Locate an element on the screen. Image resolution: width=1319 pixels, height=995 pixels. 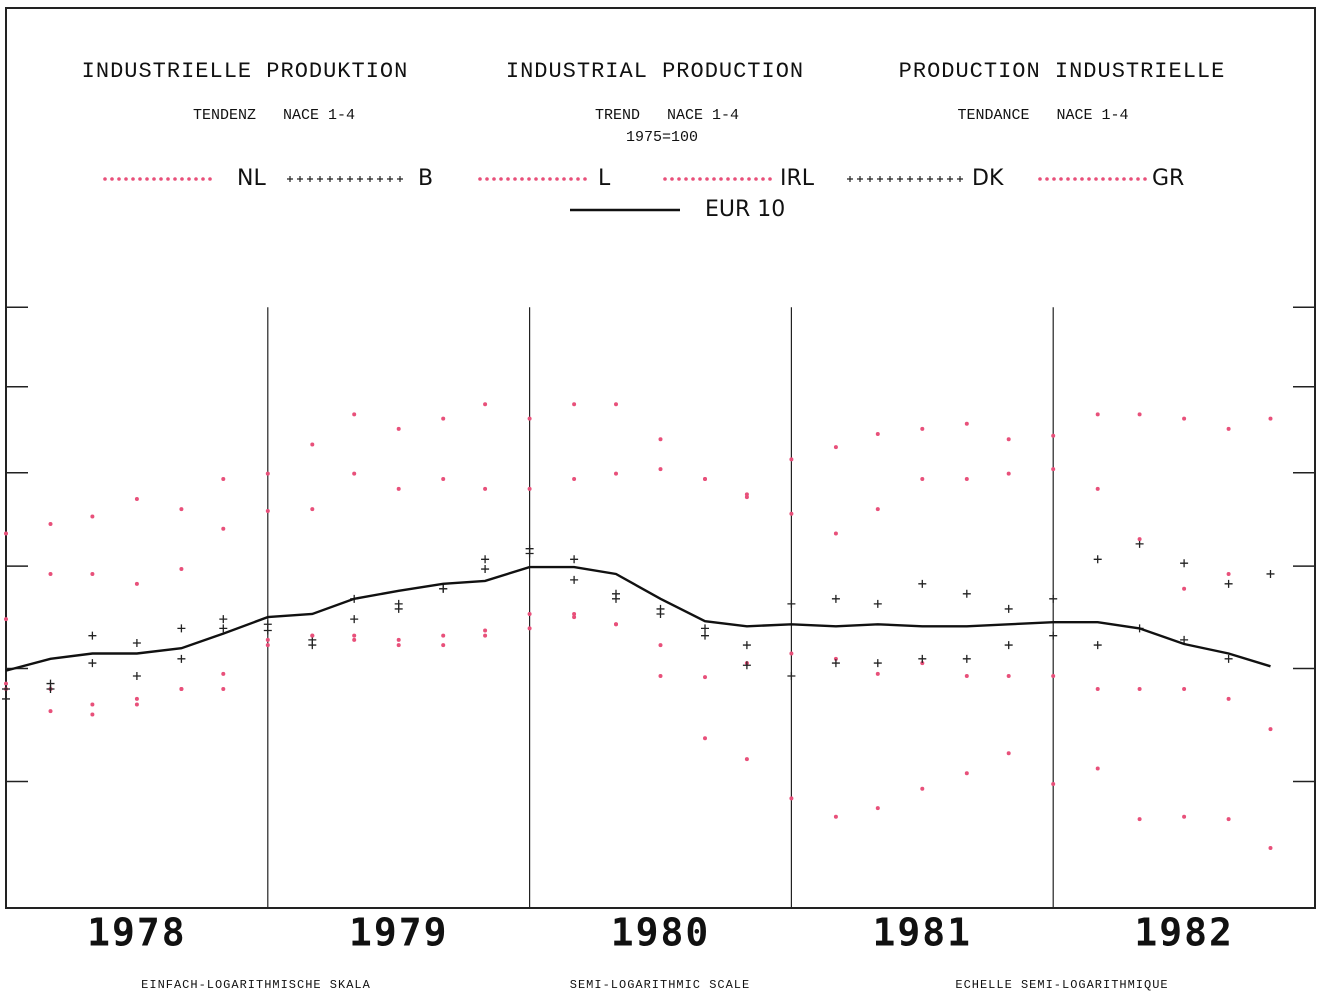
legend-label: NL is located at coordinates (251, 178).